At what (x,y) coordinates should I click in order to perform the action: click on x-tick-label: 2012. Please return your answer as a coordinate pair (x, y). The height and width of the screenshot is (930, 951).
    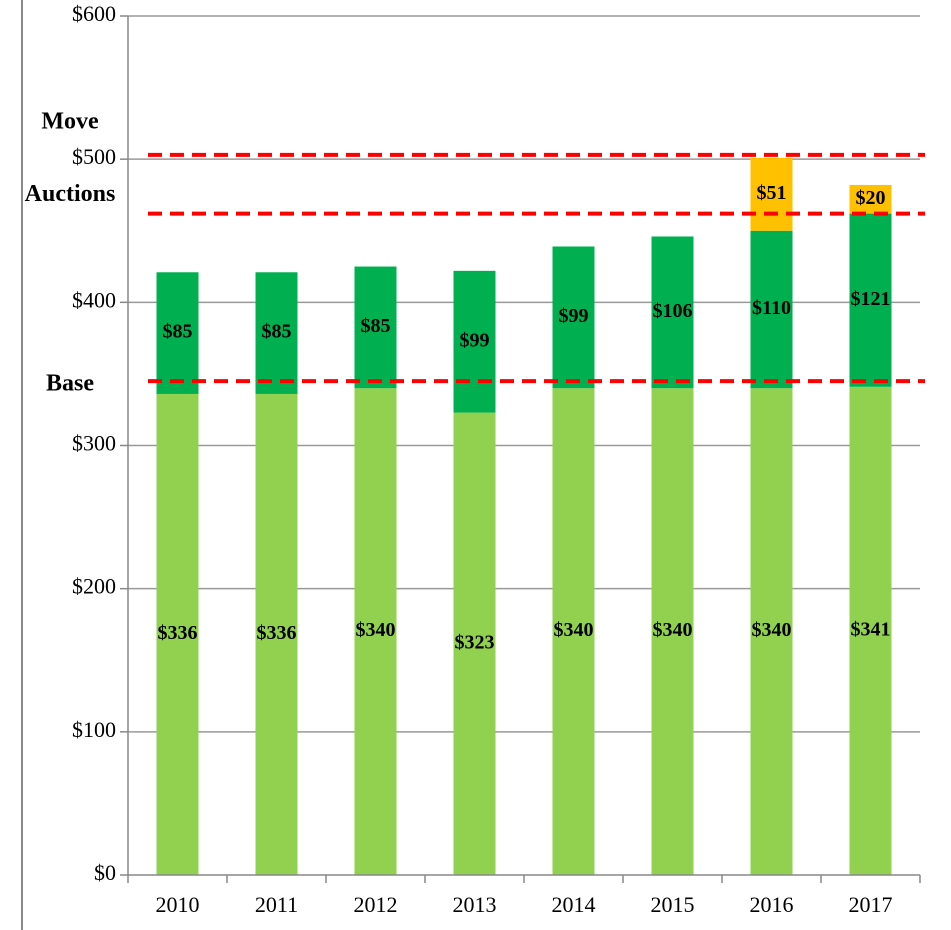
    Looking at the image, I should click on (376, 904).